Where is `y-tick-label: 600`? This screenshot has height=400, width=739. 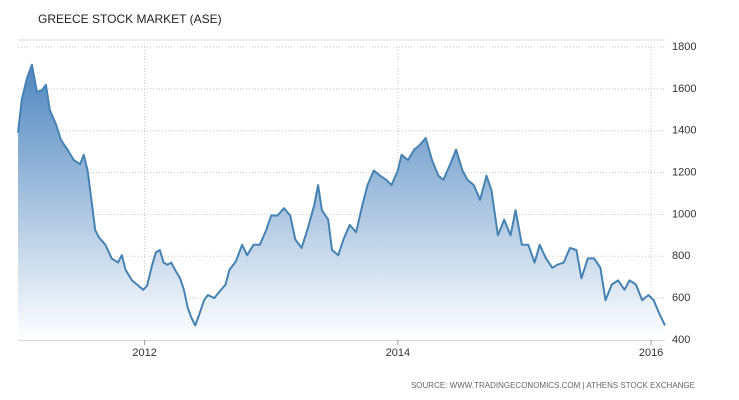
y-tick-label: 600 is located at coordinates (681, 298).